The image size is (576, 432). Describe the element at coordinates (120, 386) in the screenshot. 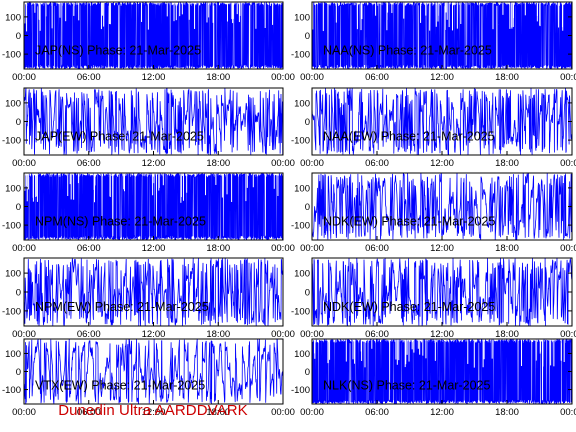

I see `panel-title: VTX(EW) Phase: 21-Mar-2025` at that location.